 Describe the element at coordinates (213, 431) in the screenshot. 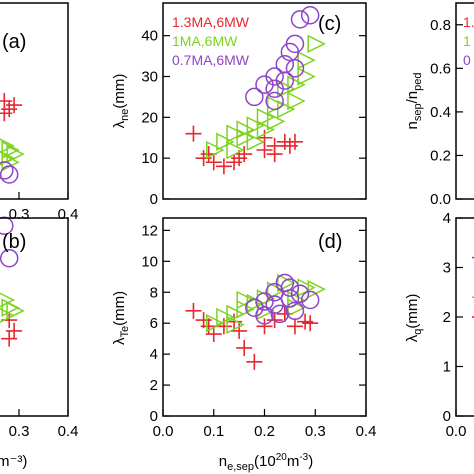

I see `x-tick-label-d-1: 0.1` at that location.